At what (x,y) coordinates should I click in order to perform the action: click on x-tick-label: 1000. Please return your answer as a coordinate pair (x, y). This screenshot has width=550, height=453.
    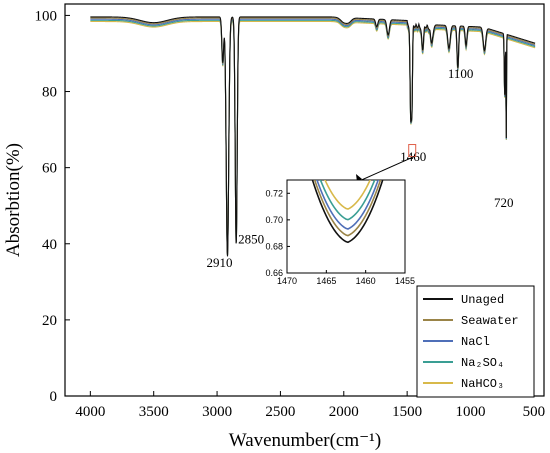
    Looking at the image, I should click on (471, 412).